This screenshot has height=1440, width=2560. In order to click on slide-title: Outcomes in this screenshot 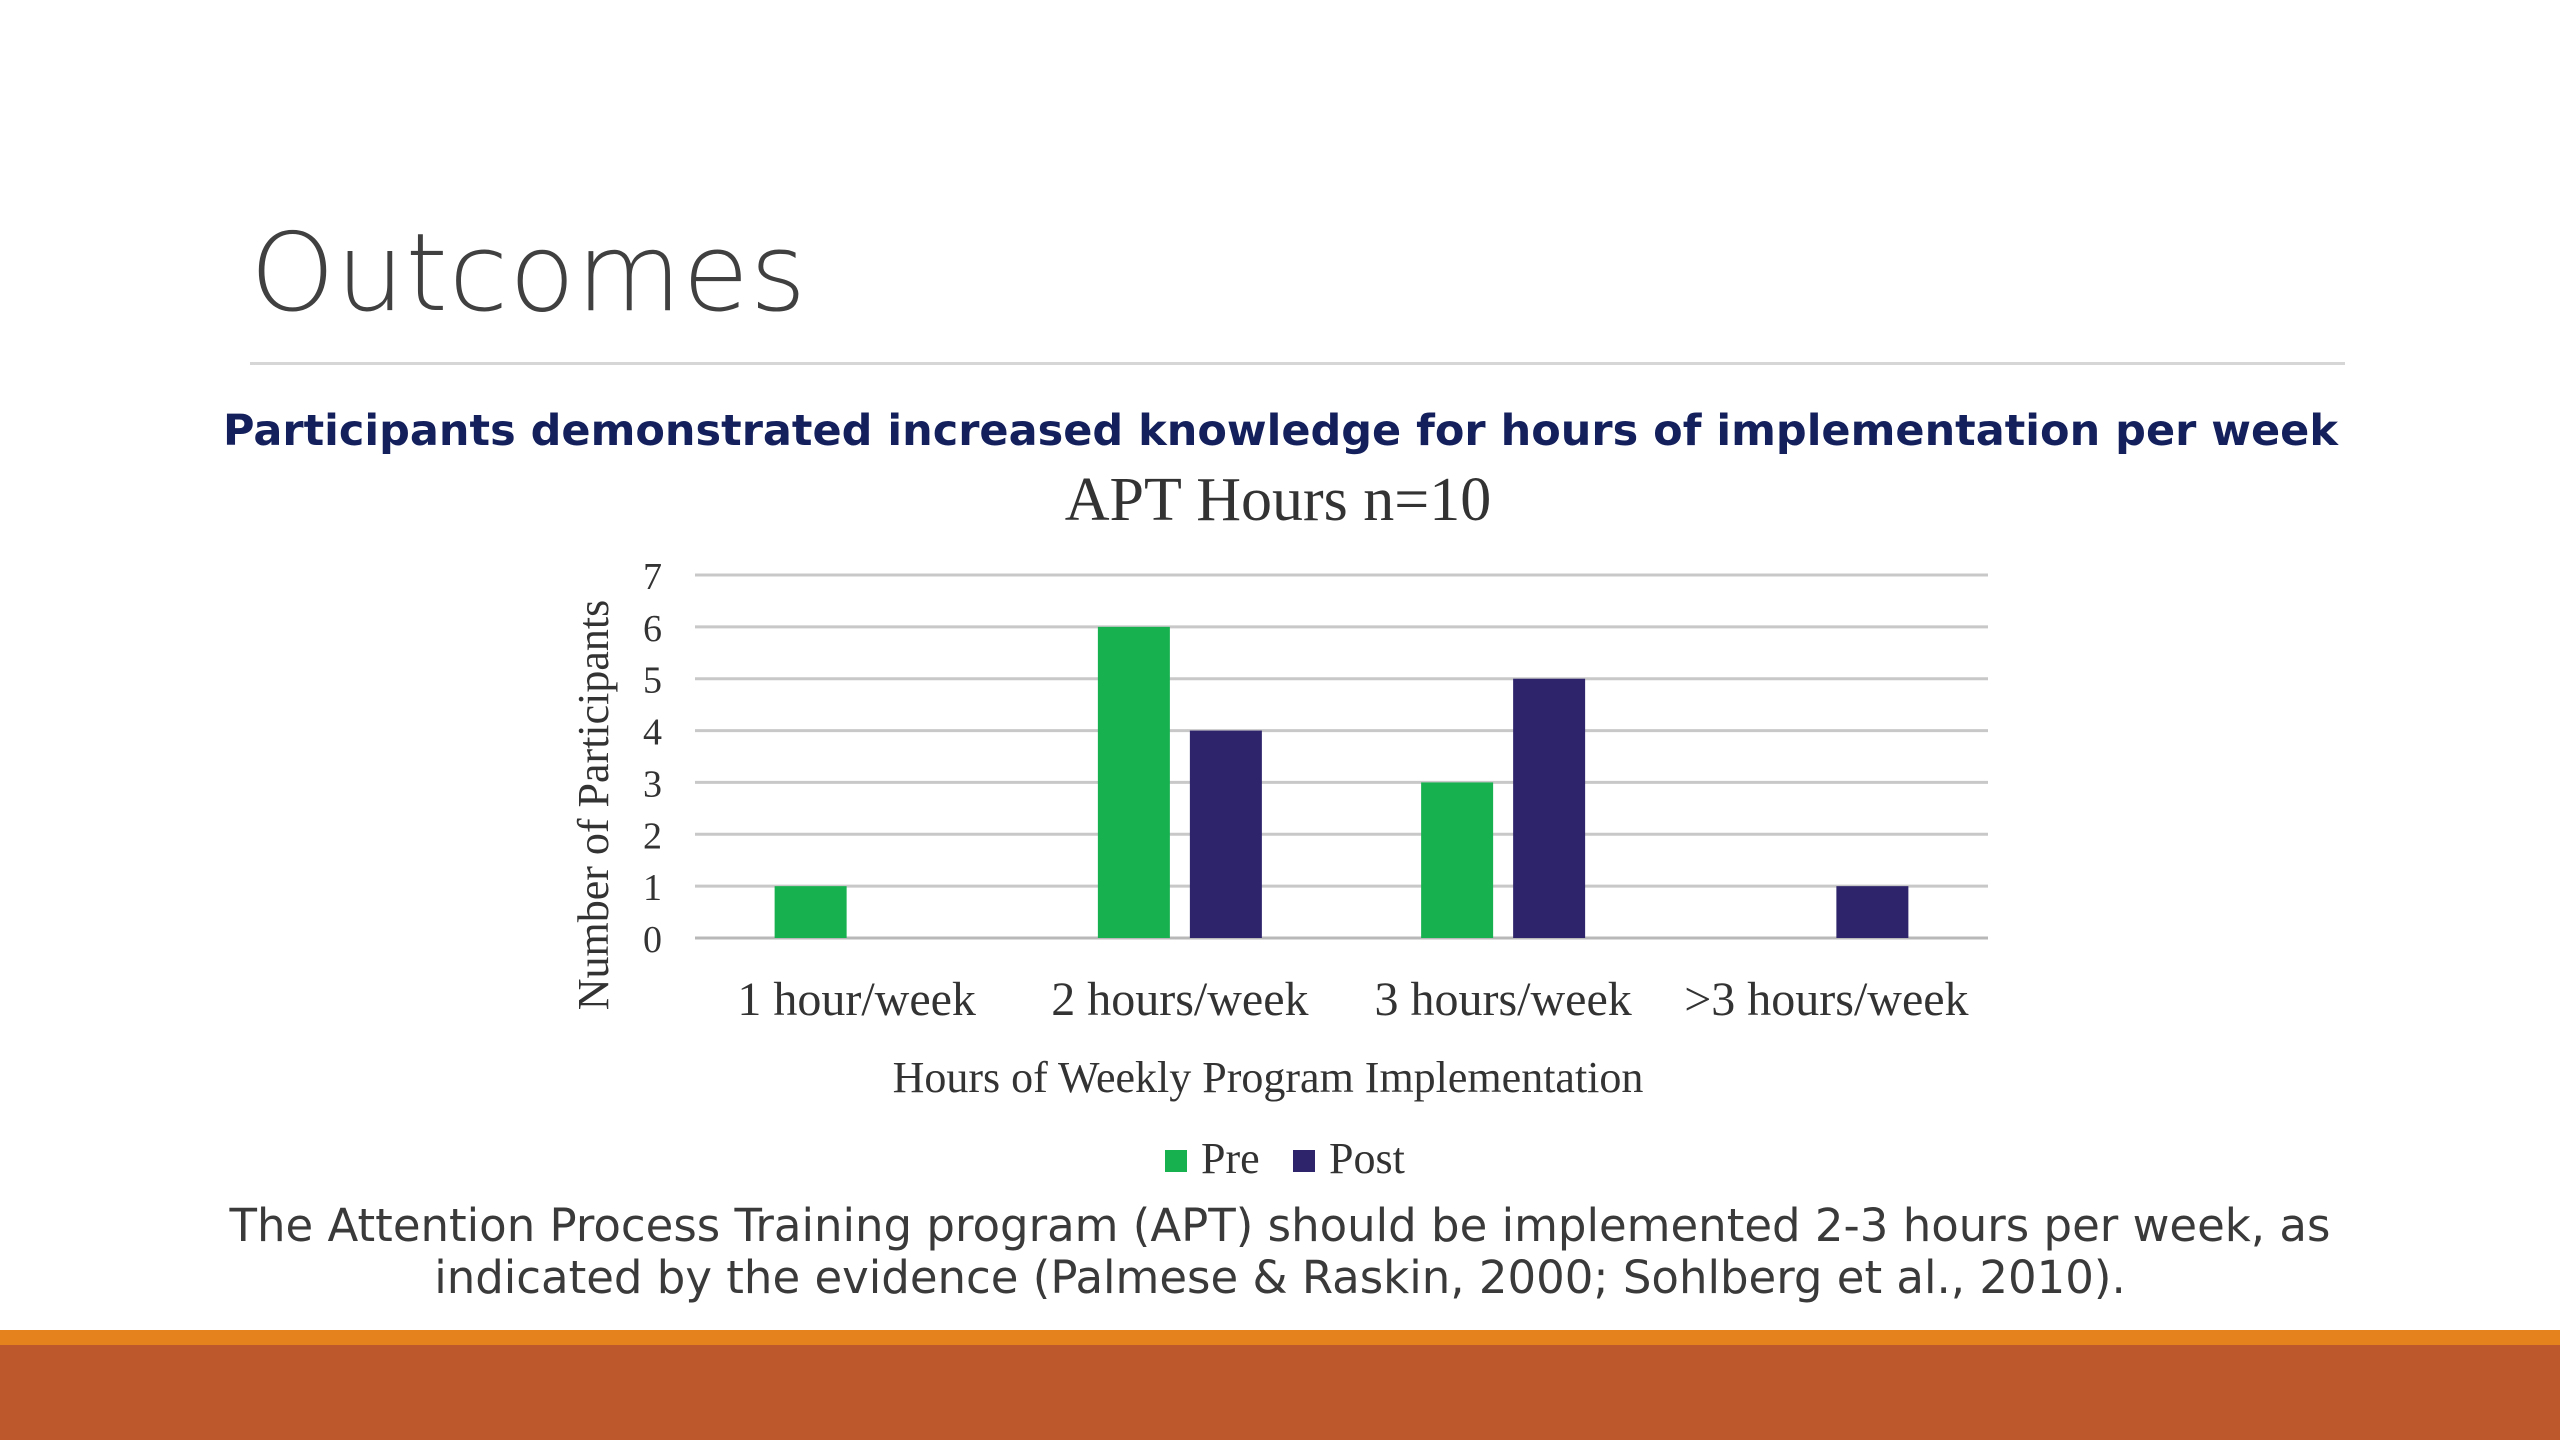, I will do `click(529, 273)`.